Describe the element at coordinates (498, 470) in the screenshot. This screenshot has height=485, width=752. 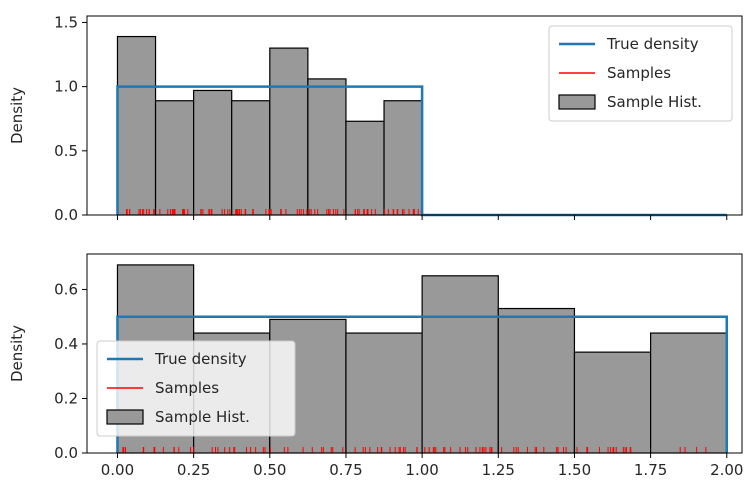
I see `x-tick-label: 1.25` at that location.